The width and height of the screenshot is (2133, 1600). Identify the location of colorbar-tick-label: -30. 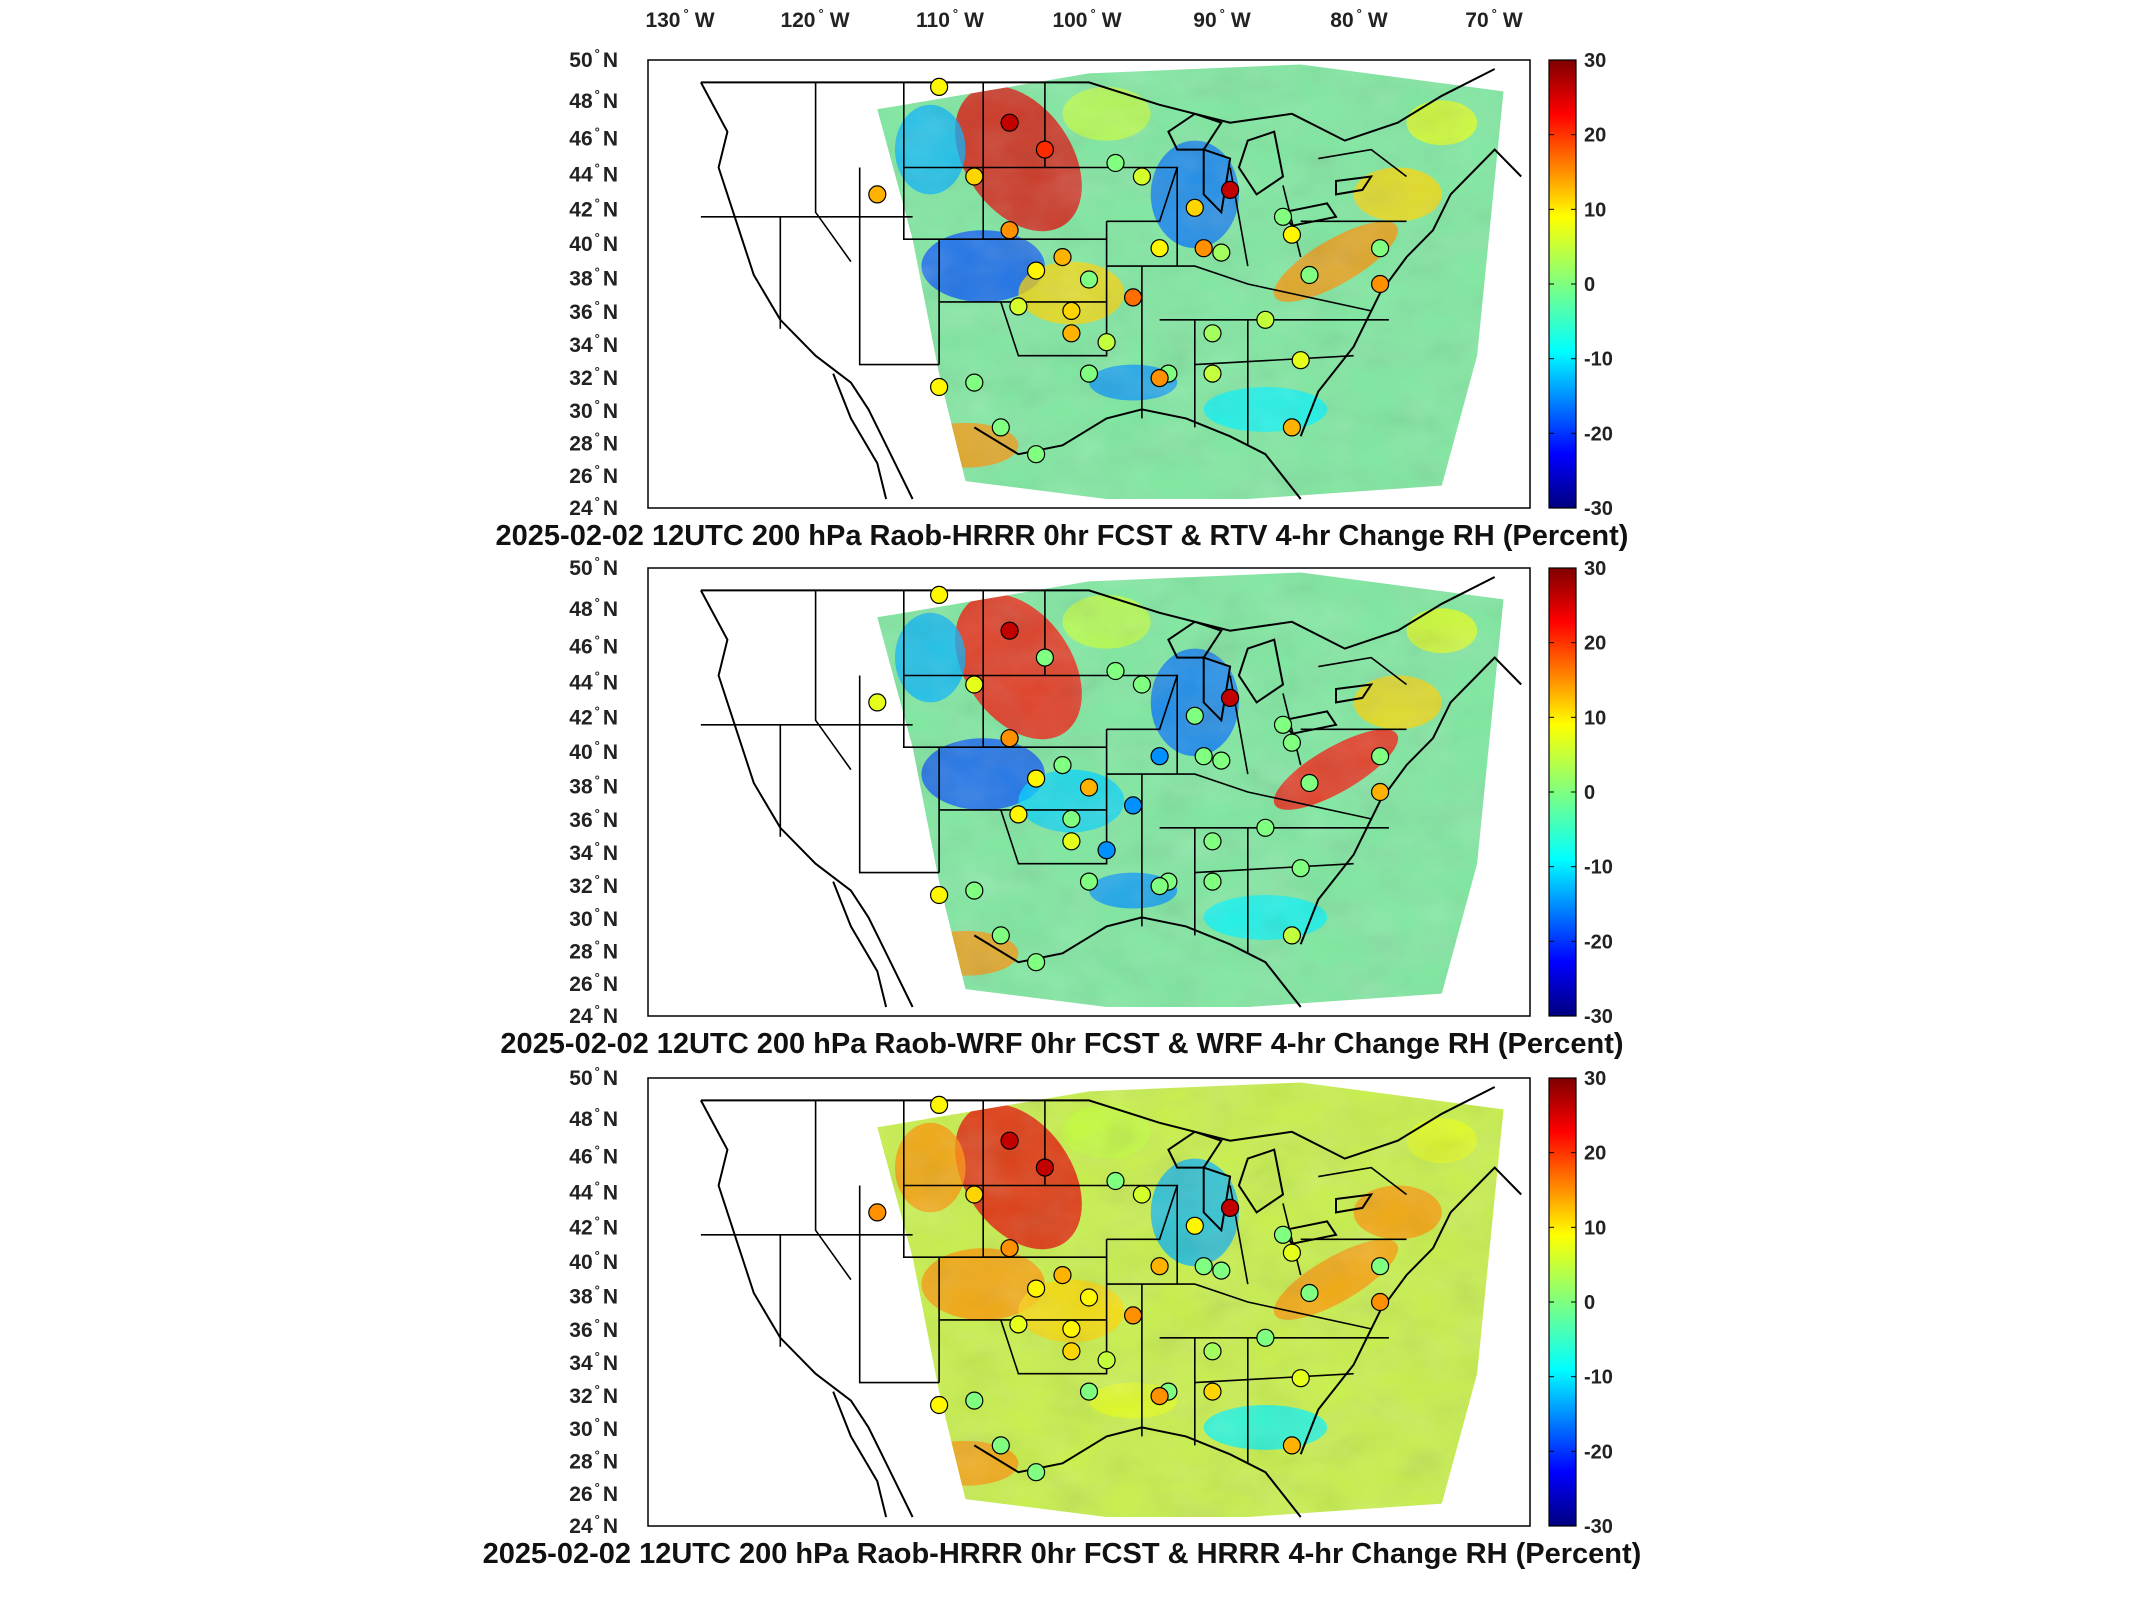
(1598, 509).